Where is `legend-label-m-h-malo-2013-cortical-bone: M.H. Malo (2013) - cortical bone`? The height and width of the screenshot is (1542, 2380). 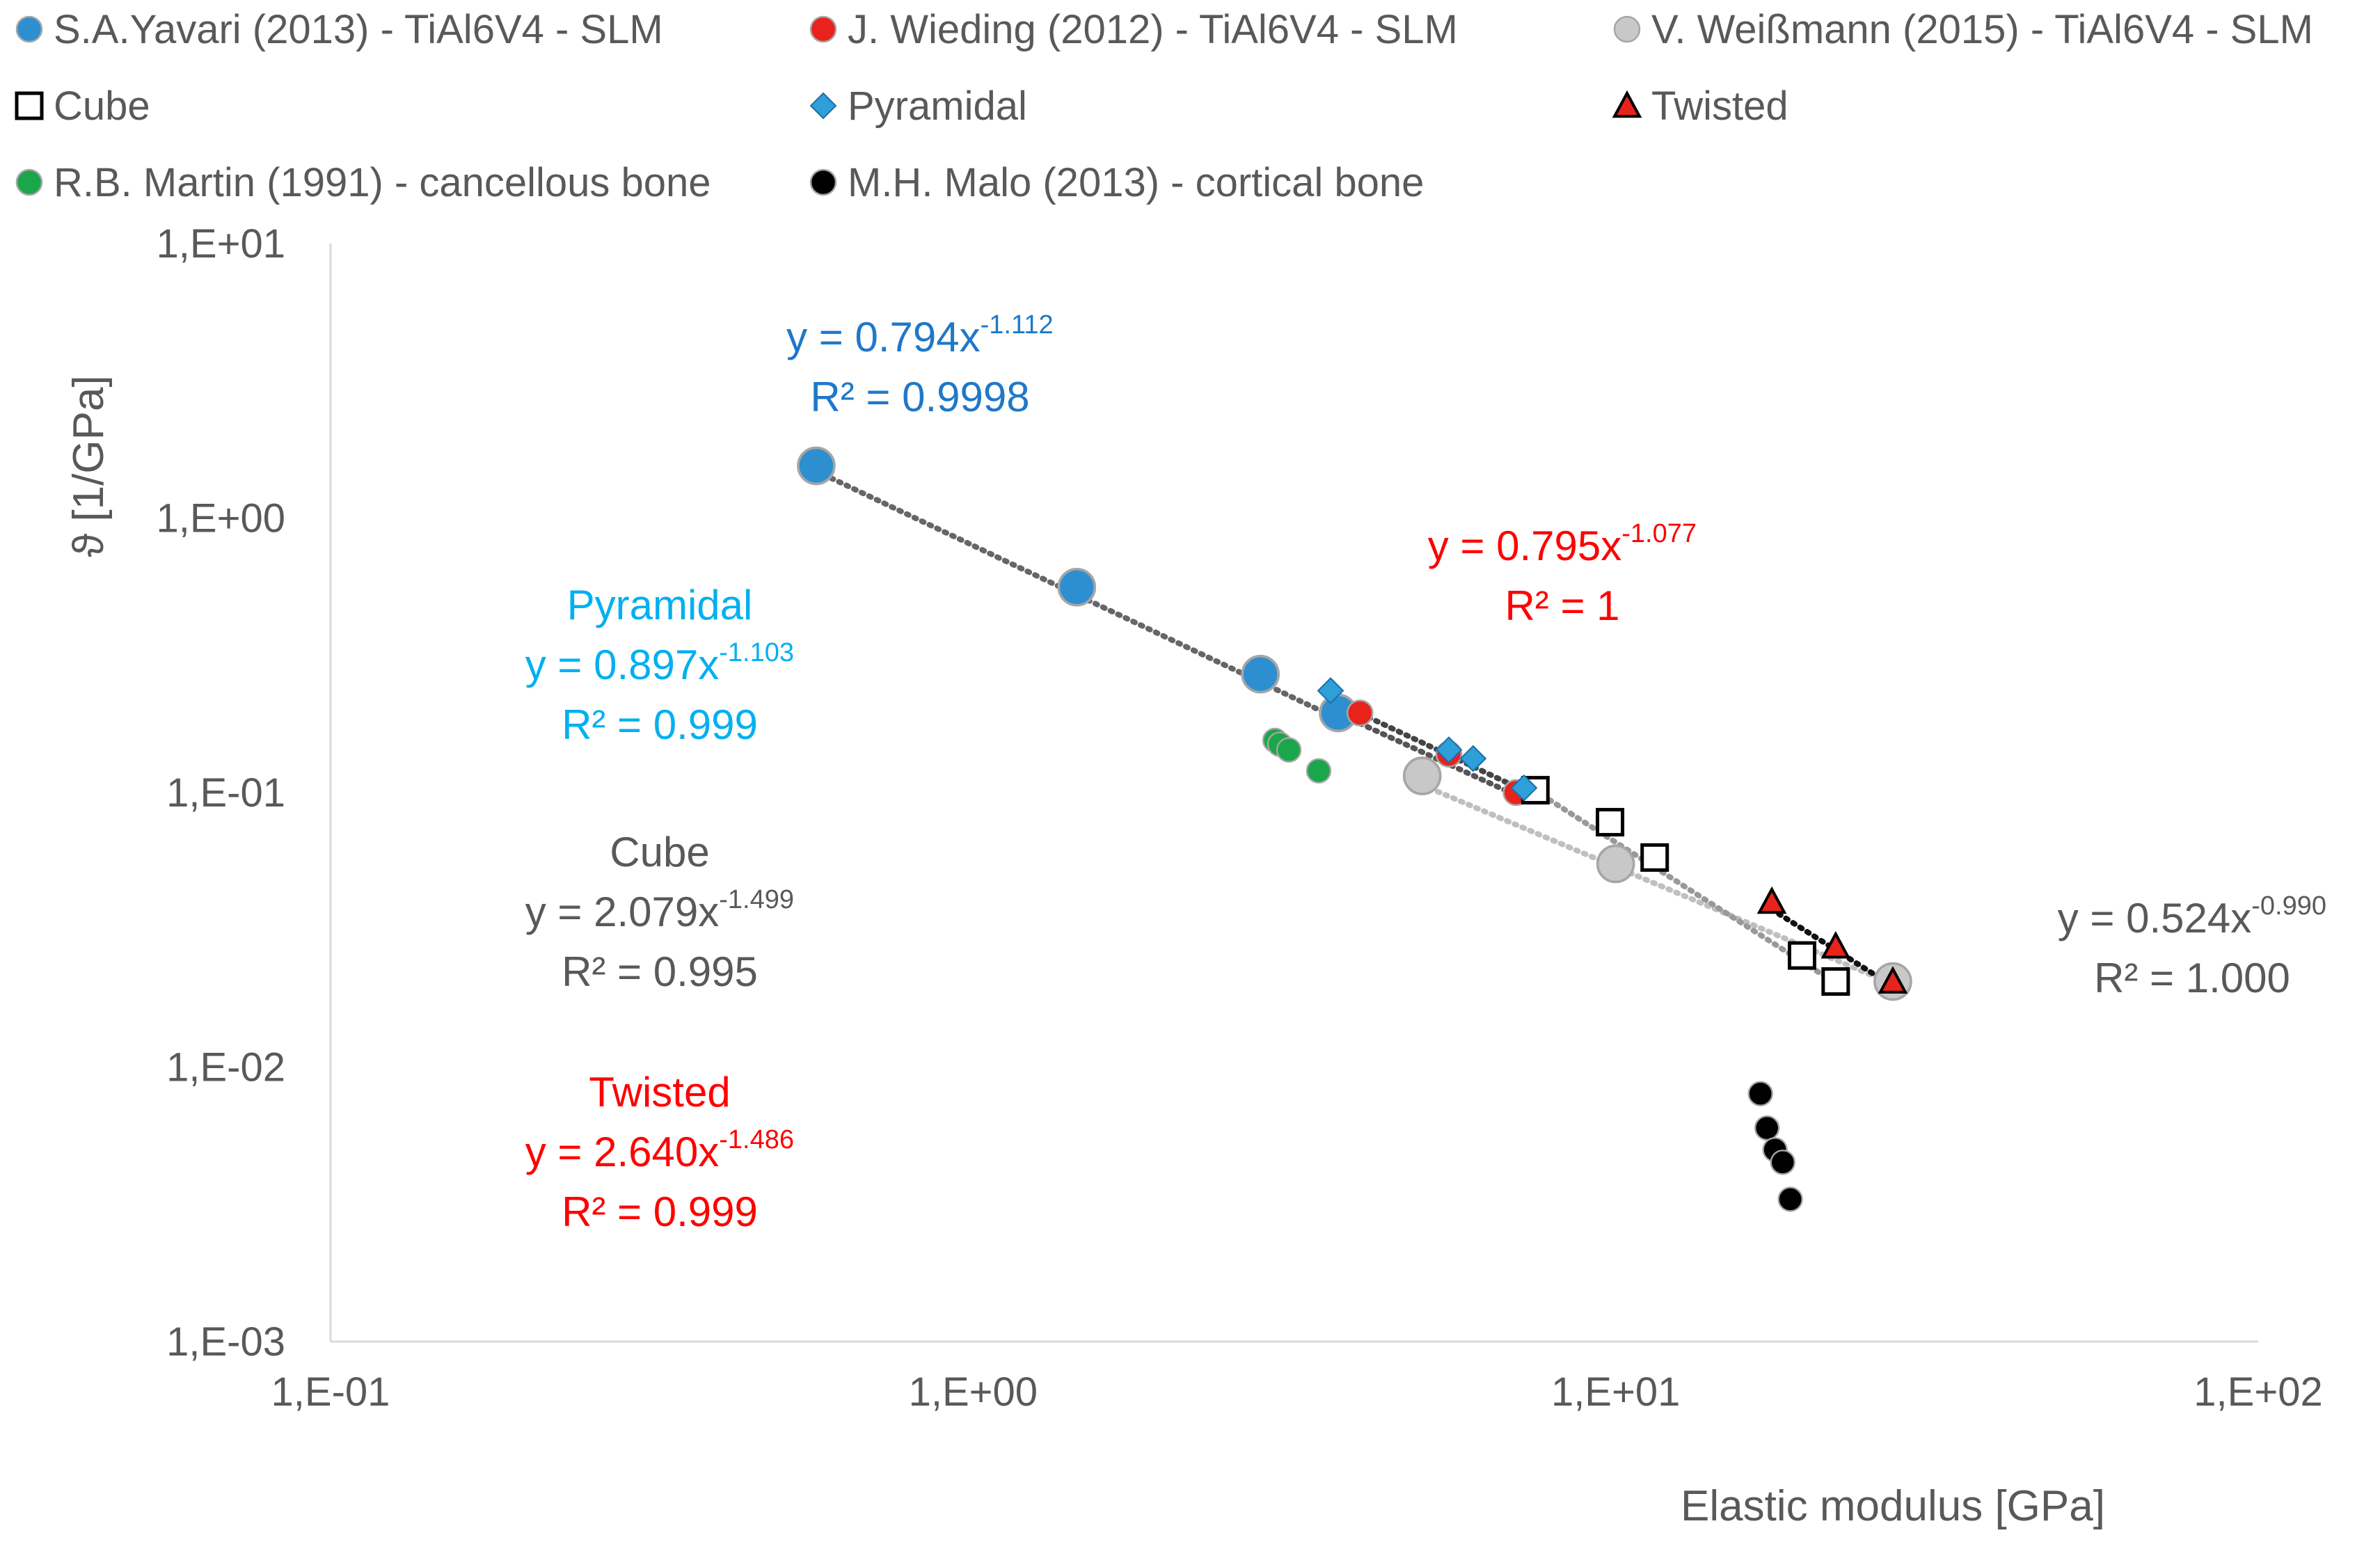
legend-label-m-h-malo-2013-cortical-bone: M.H. Malo (2013) - cortical bone is located at coordinates (1136, 182).